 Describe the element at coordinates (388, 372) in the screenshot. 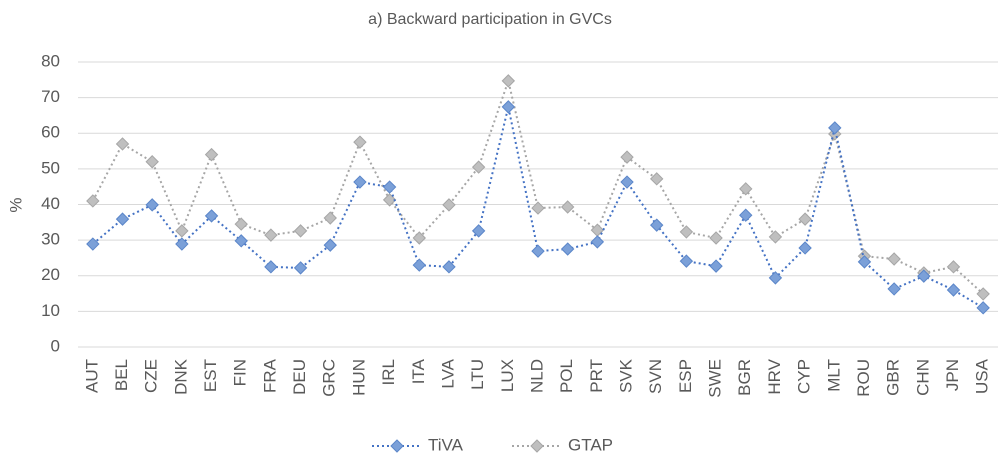

I see `x-tick-label: IRL` at that location.